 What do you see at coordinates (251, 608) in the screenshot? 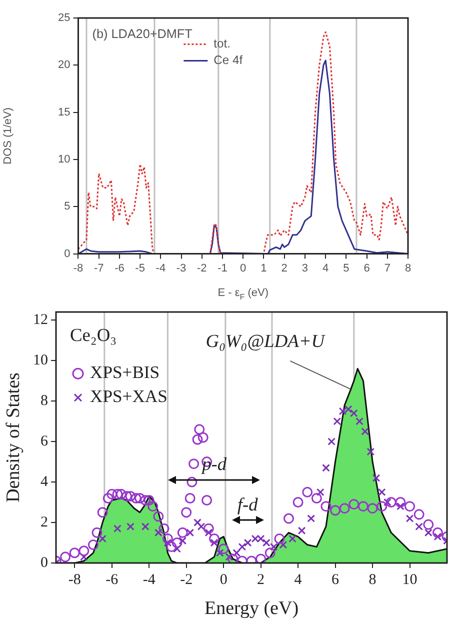
I see `x-axis-title: Energy (eV)` at bounding box center [251, 608].